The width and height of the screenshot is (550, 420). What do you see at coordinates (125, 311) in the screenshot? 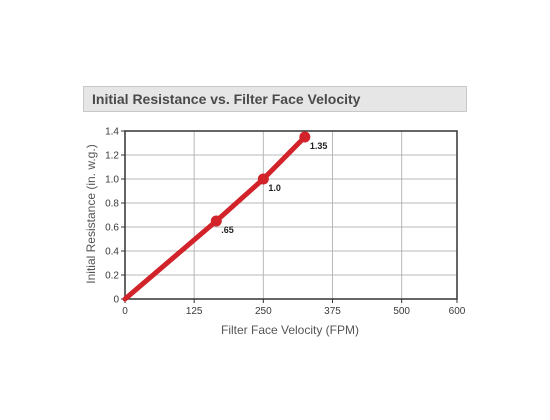
I see `x-tick-label: 0` at bounding box center [125, 311].